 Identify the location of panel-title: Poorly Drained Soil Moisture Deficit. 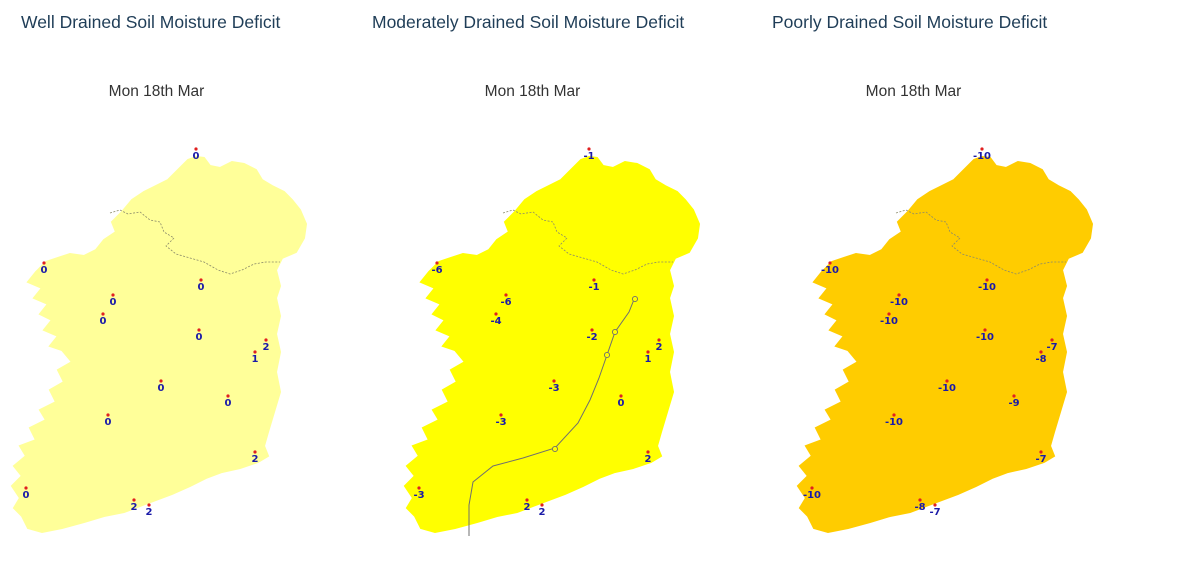
(910, 22).